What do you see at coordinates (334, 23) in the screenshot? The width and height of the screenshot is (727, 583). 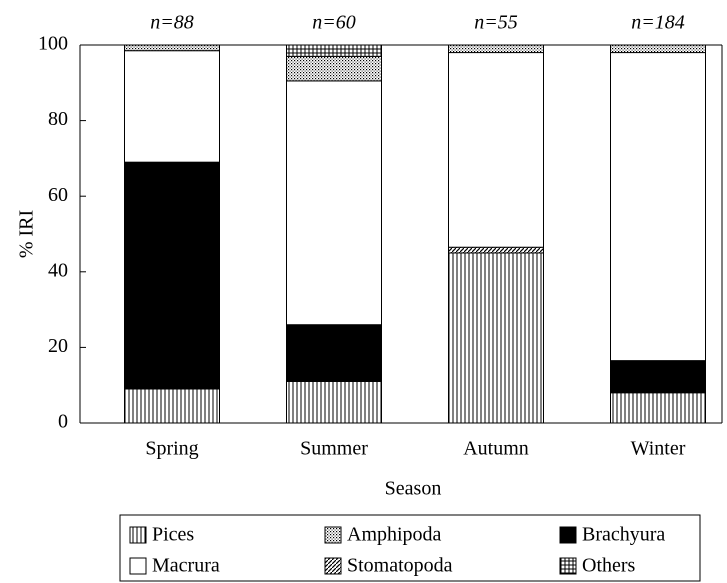 I see `sample-size: n=60` at bounding box center [334, 23].